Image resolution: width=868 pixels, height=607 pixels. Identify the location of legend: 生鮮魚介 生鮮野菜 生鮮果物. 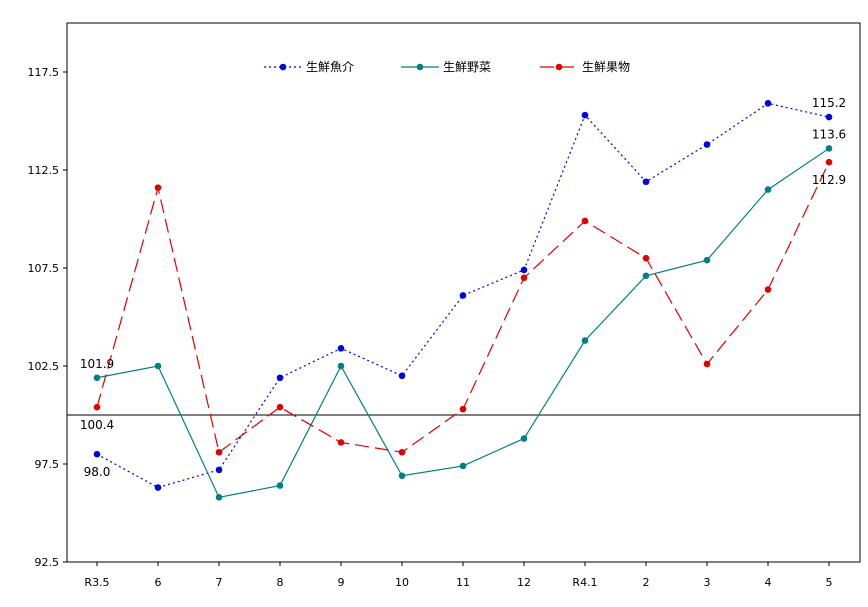
(447, 67).